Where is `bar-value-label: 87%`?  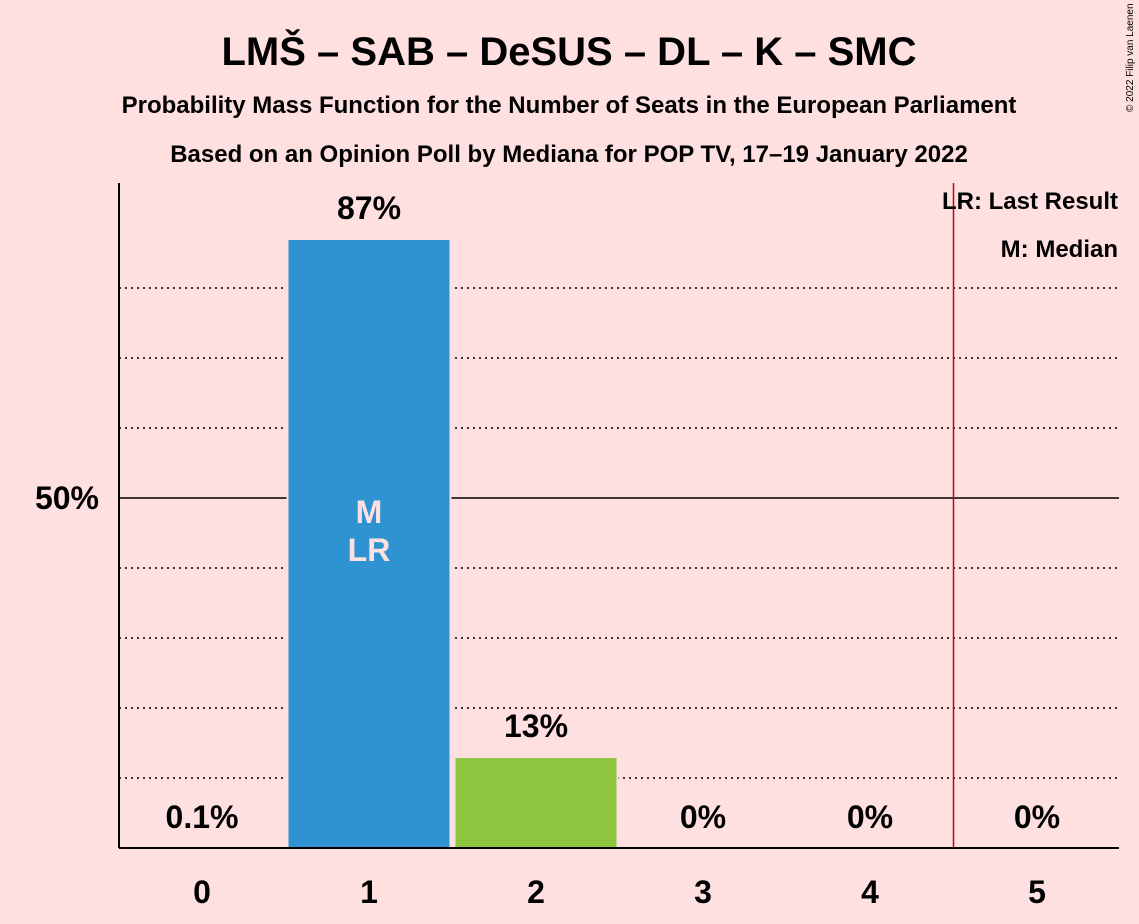
bar-value-label: 87% is located at coordinates (369, 208).